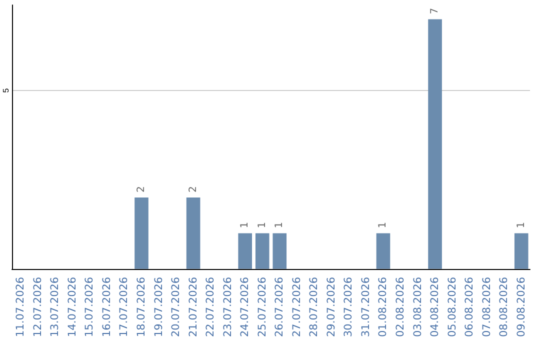 The image size is (540, 340). I want to click on x-tick-label: 27.07.2026, so click(296, 307).